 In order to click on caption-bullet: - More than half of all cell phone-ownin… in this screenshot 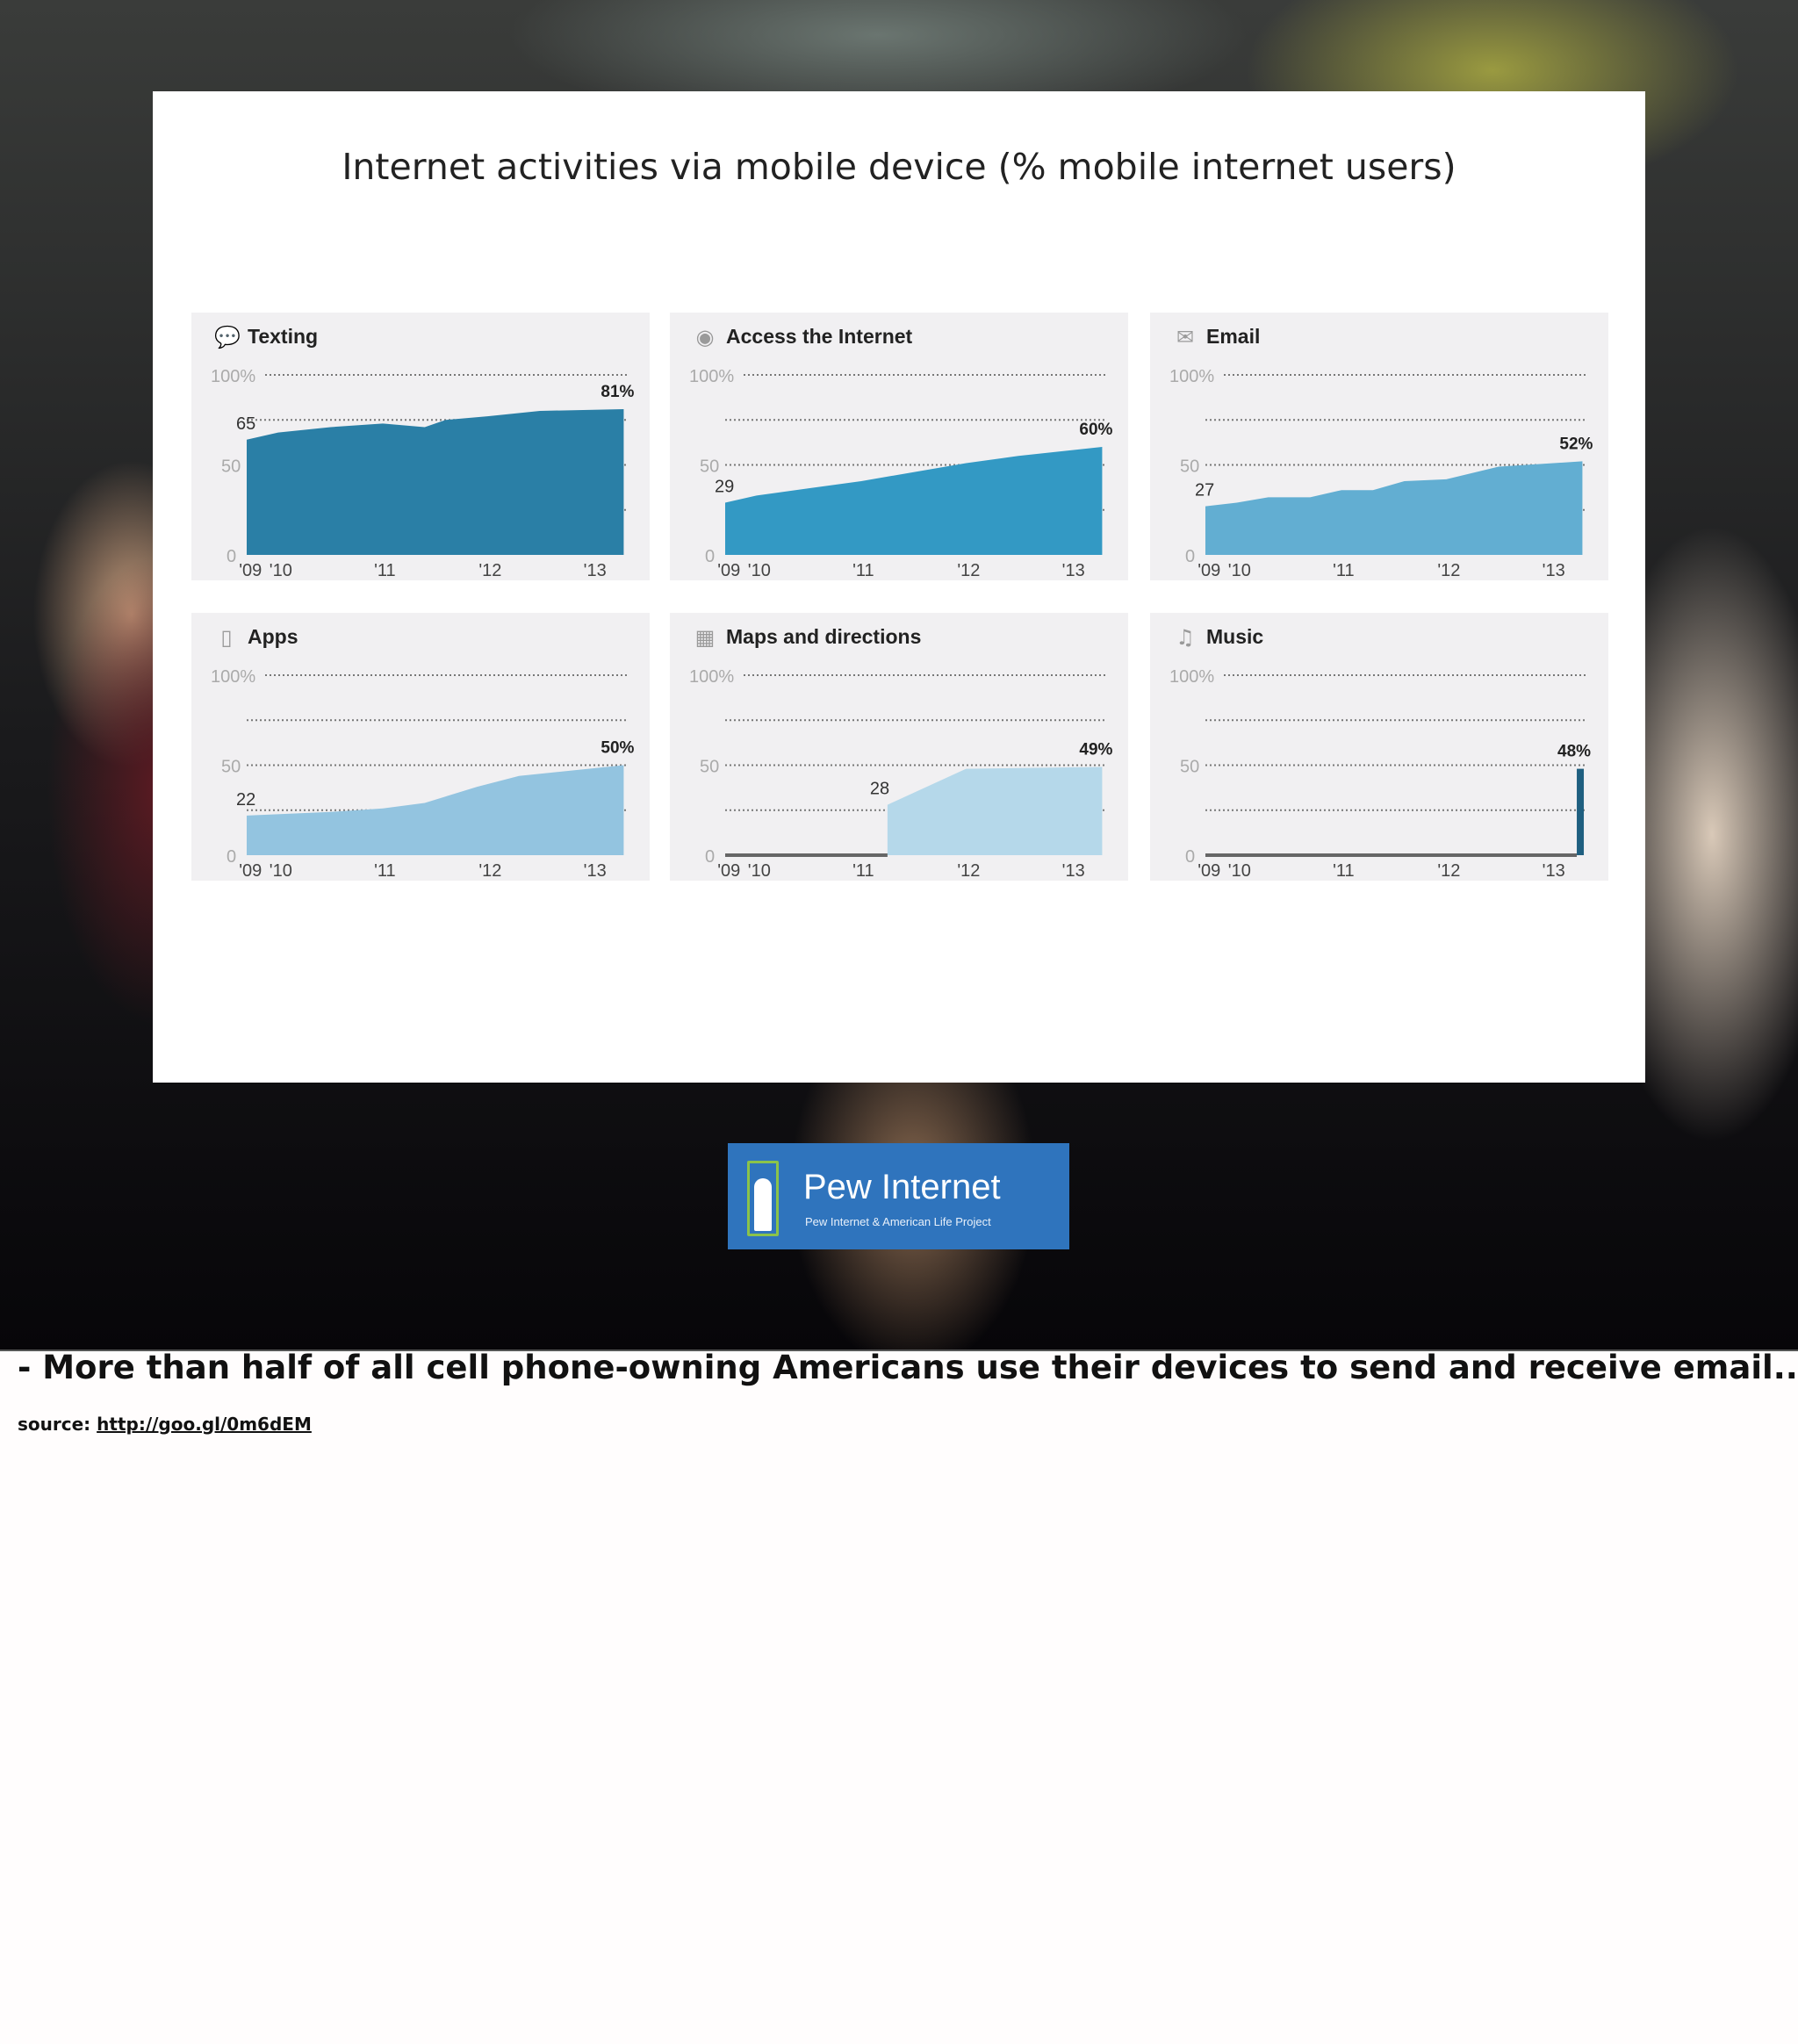, I will do `click(908, 1368)`.